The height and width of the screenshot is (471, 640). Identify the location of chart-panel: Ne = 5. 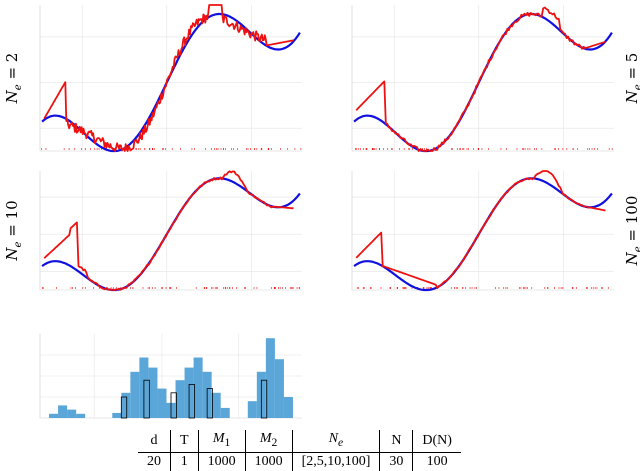
(495, 79).